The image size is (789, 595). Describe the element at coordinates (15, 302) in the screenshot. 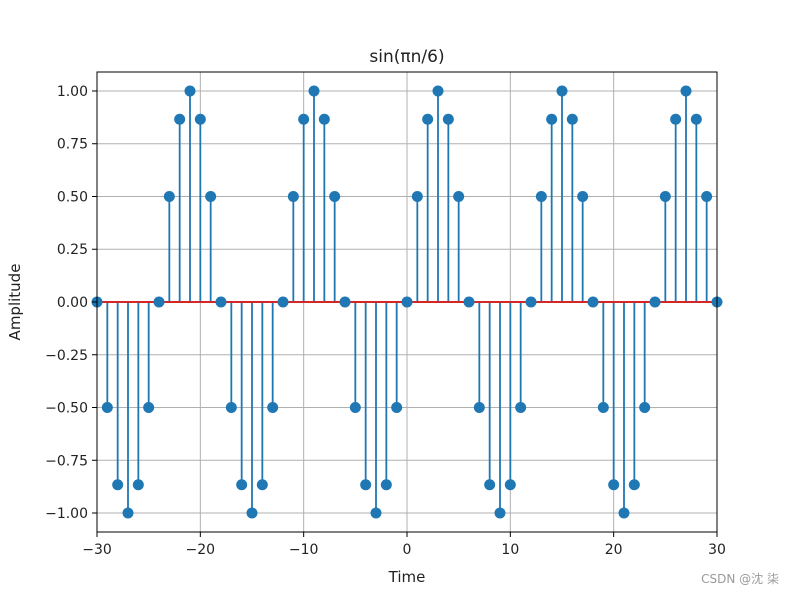

I see `y-axis-label: Amplitude` at that location.